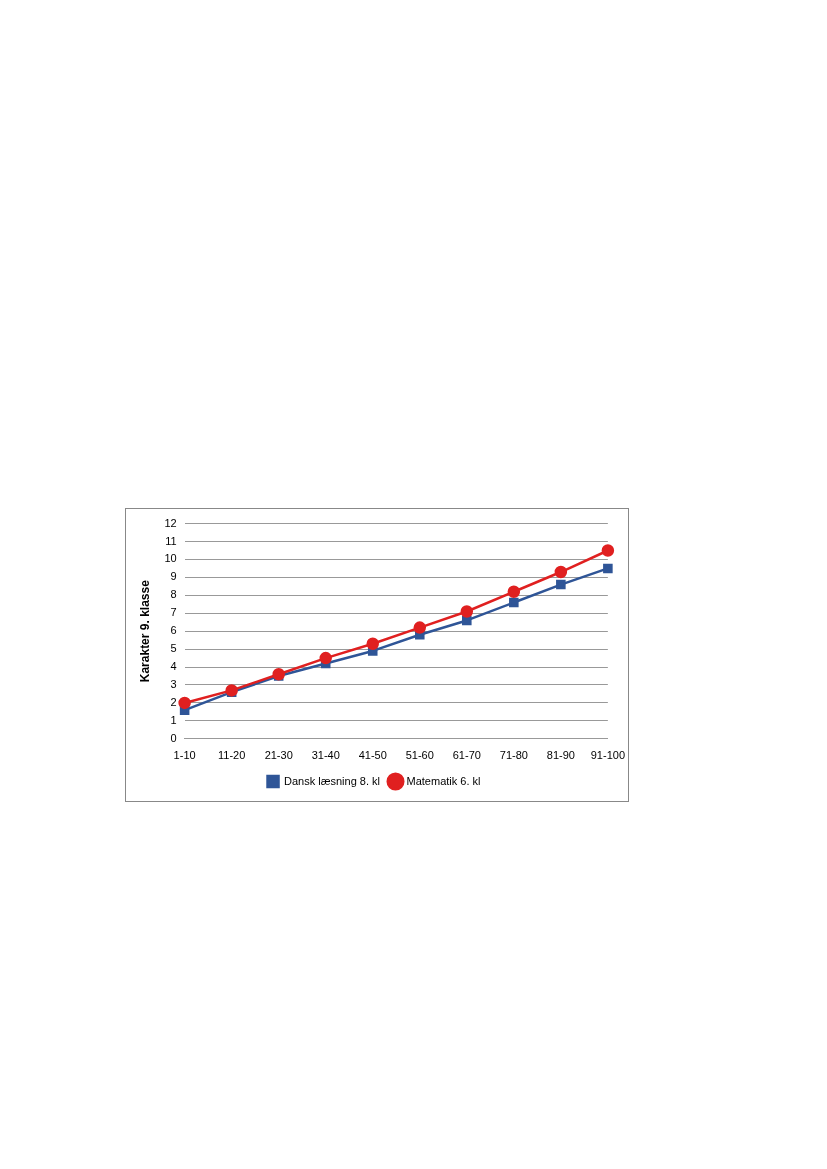  I want to click on legend-label: Dansk læsning 8. kl, so click(332, 780).